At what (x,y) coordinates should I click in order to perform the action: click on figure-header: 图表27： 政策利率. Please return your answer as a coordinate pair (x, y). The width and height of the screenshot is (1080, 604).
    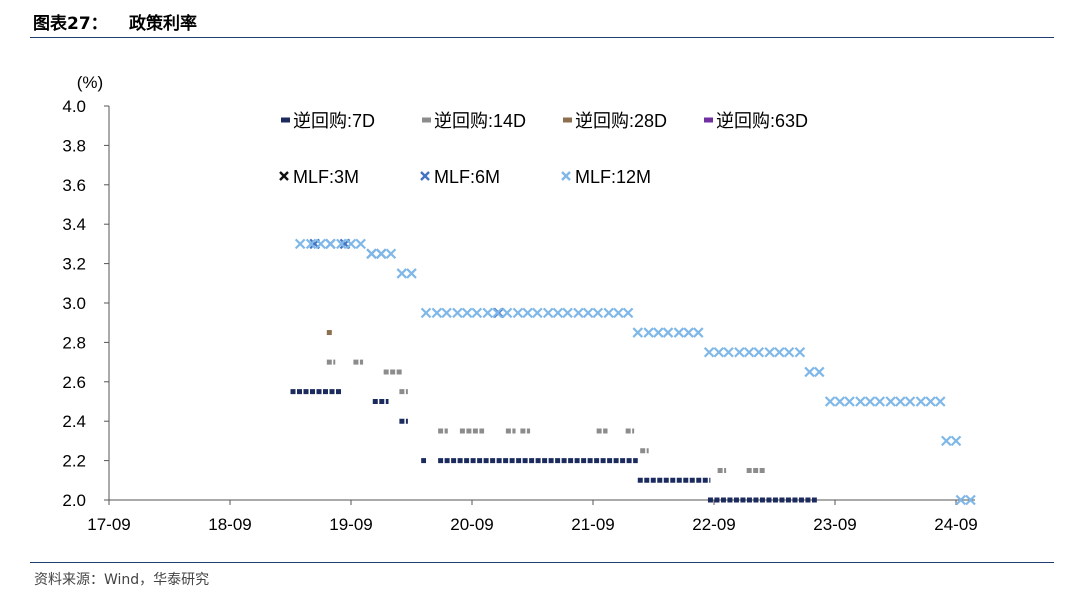
    Looking at the image, I should click on (115, 21).